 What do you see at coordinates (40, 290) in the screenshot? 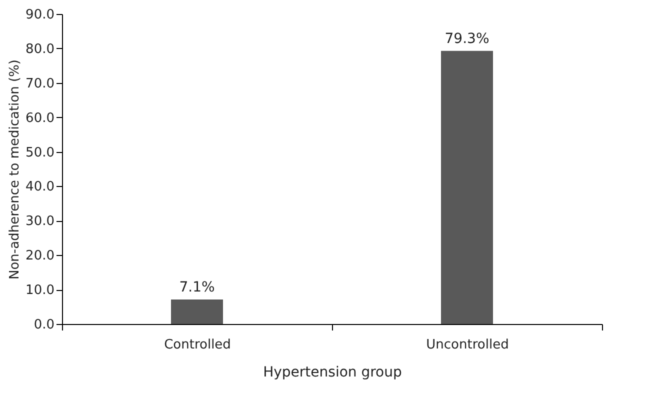
I see `y-tick-label: 10.0` at bounding box center [40, 290].